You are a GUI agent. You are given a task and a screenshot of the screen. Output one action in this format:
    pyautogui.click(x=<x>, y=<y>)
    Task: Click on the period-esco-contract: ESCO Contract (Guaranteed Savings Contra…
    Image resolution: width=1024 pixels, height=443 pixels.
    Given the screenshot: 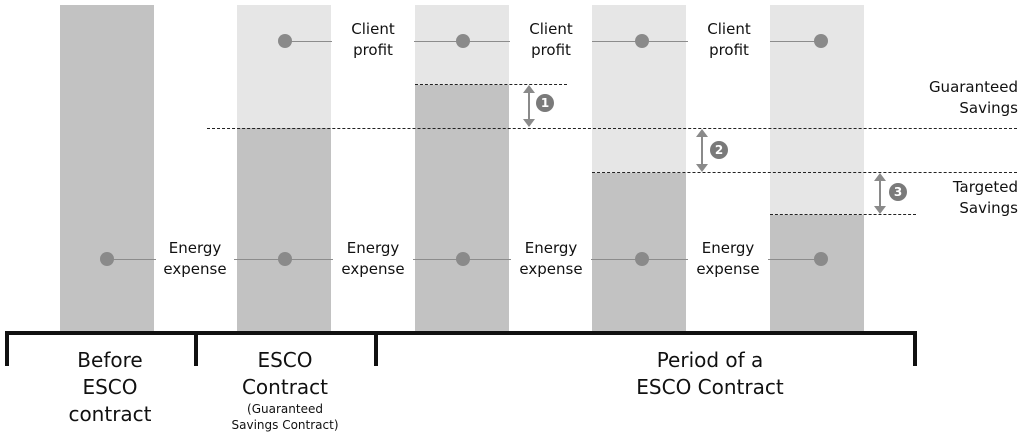 What is the action you would take?
    pyautogui.click(x=285, y=390)
    